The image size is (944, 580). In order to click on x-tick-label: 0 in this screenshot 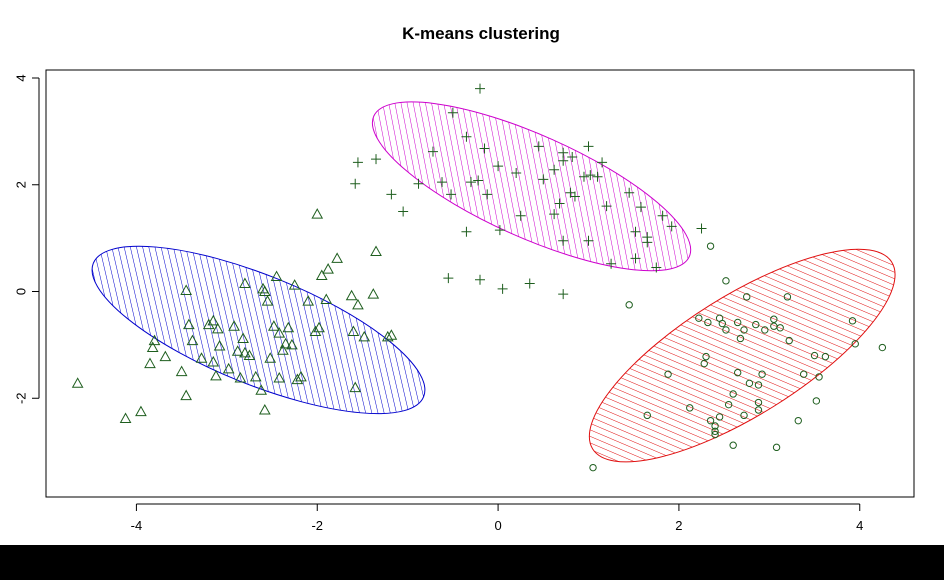, I will do `click(497, 525)`.